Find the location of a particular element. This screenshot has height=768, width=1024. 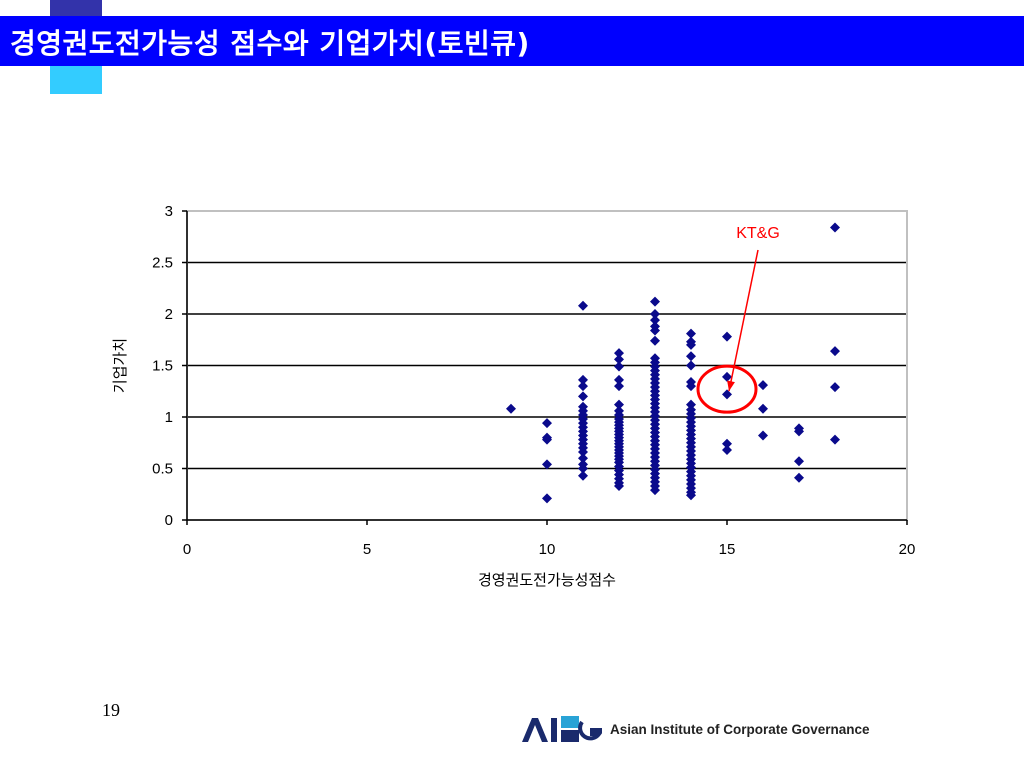

logo-text: Asian Institute of Corporate Governance is located at coordinates (740, 729).